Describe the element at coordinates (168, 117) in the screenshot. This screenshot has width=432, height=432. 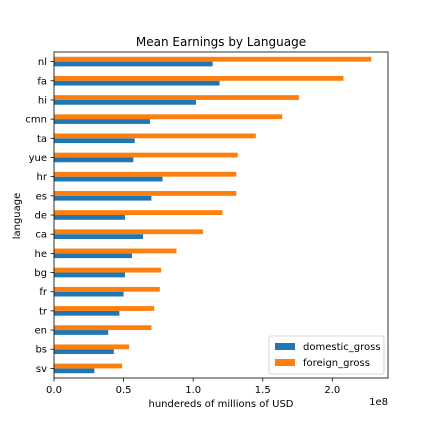
I see `bar-foreign_gross-cmn` at that location.